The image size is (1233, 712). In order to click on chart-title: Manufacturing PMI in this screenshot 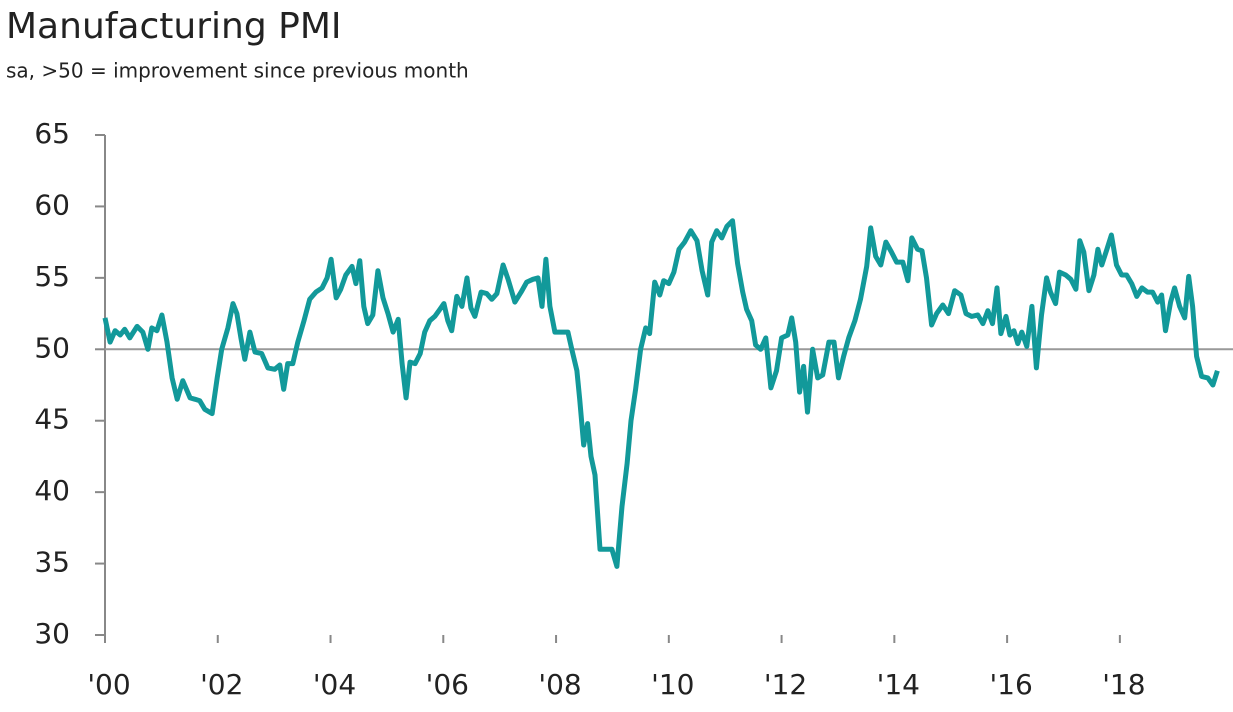, I will do `click(174, 26)`.